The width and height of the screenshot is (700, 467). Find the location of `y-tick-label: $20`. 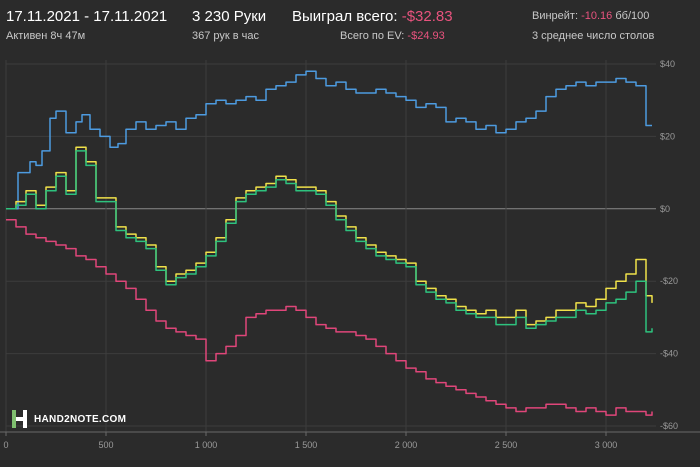

y-tick-label: $20 is located at coordinates (667, 136).